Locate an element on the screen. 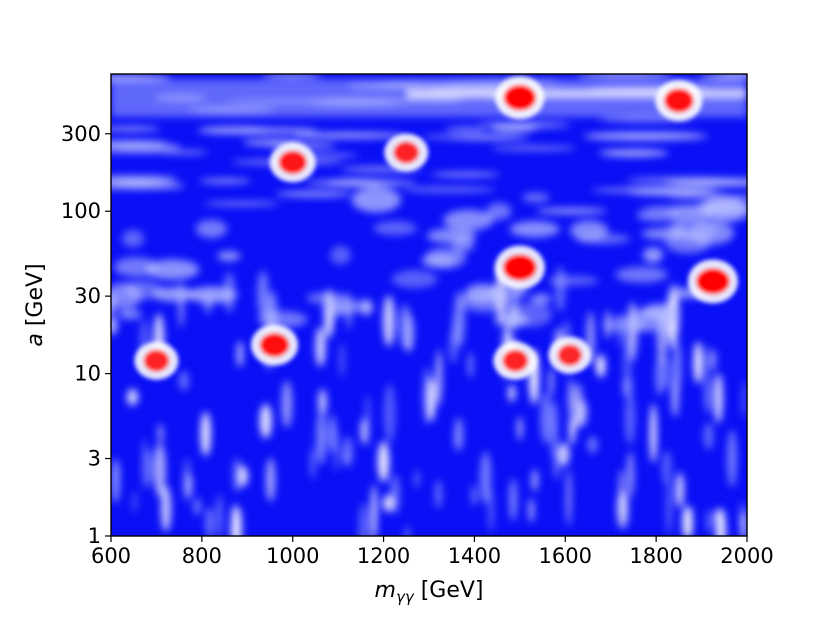  y-tick-label: 100 is located at coordinates (81, 211).